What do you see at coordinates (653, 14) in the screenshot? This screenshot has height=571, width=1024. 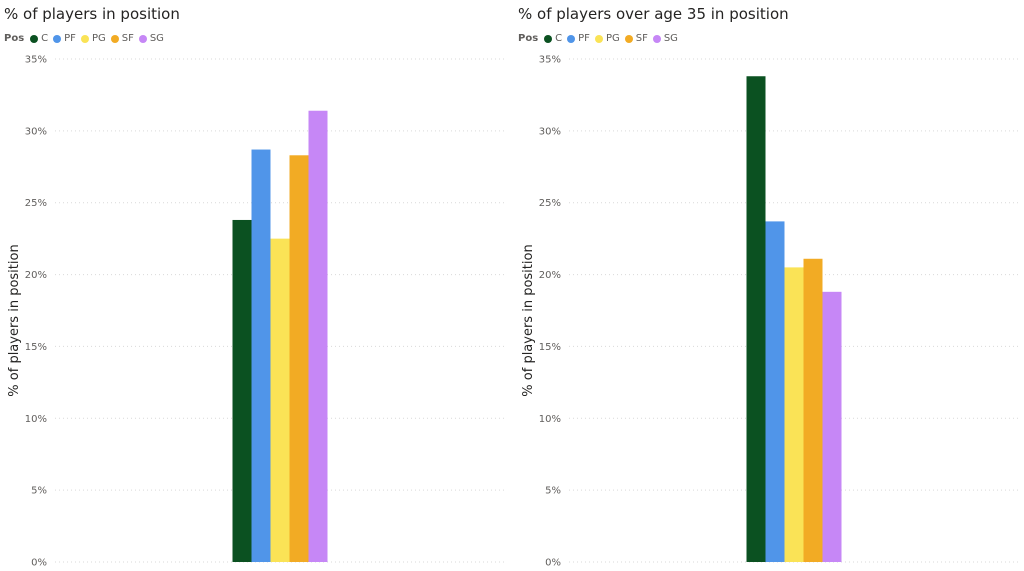 I see `chart-title: % of players over age 35 in position` at bounding box center [653, 14].